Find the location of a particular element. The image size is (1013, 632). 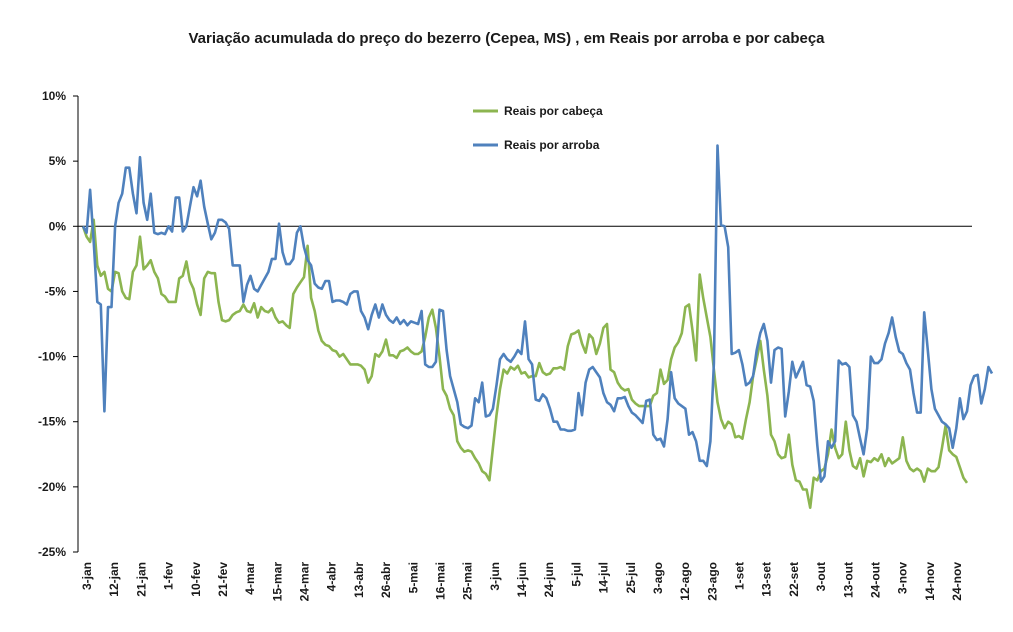

x-tick-label: 24-nov is located at coordinates (957, 581).